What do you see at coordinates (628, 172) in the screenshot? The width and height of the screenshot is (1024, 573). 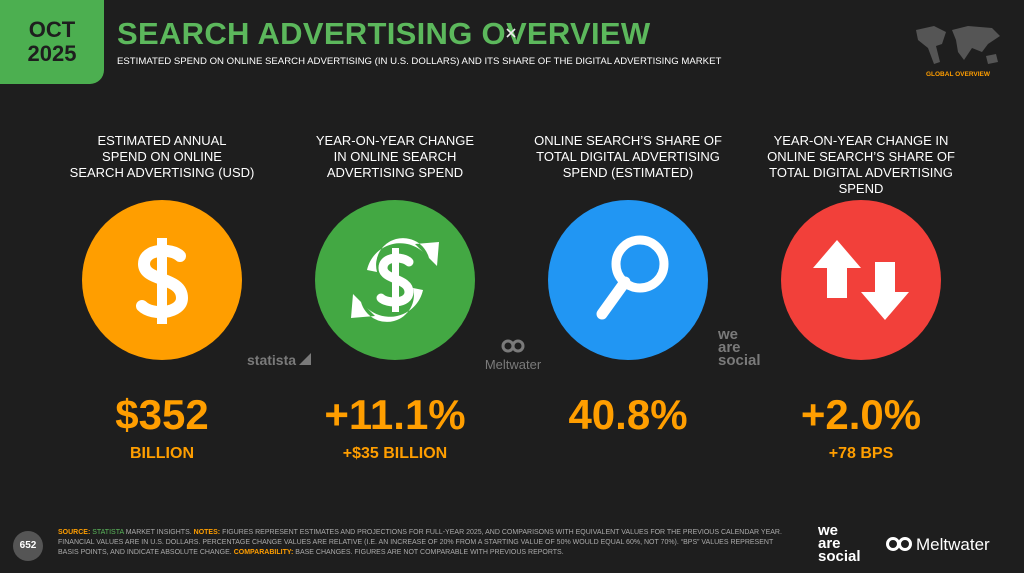 I see `stat-label-line: SPEND (ESTIMATED)` at bounding box center [628, 172].